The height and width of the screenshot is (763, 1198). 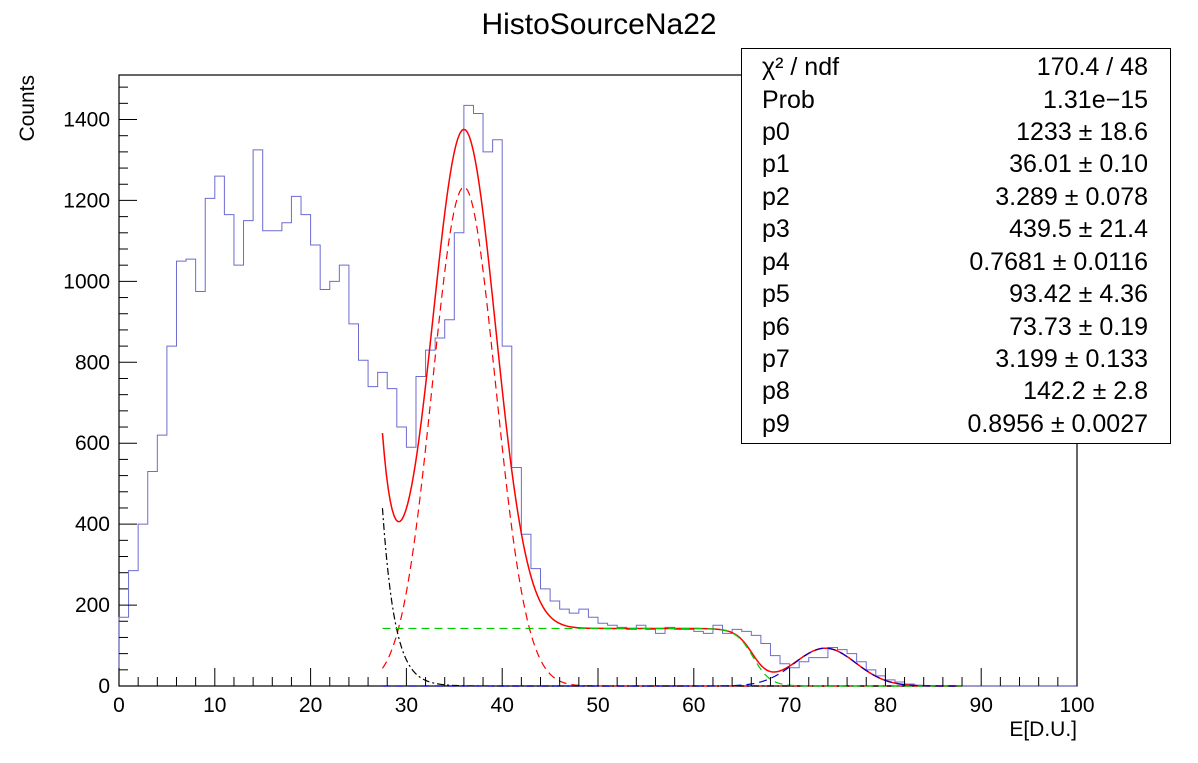 I want to click on y-tick-label: 0, so click(x=104, y=686).